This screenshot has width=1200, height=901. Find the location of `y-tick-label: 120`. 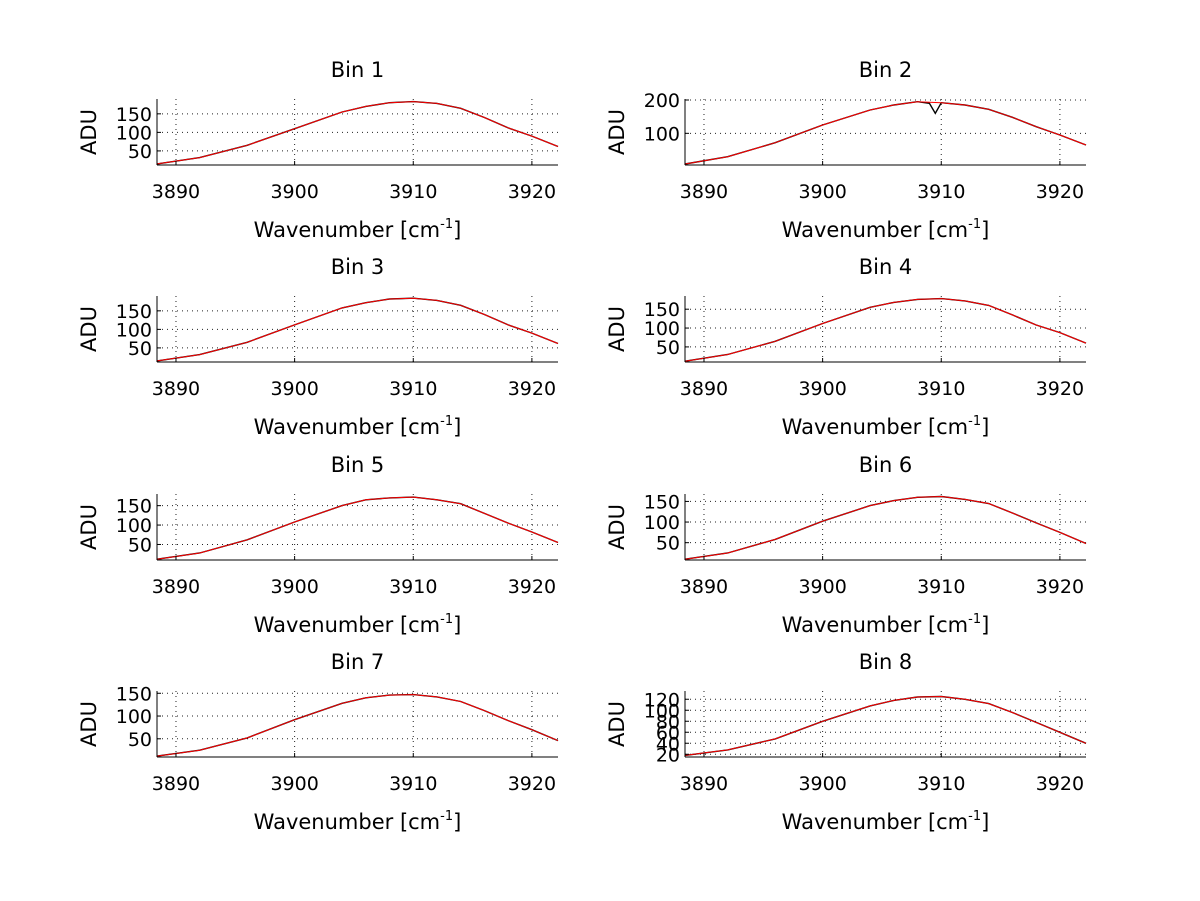

y-tick-label: 120 is located at coordinates (662, 700).